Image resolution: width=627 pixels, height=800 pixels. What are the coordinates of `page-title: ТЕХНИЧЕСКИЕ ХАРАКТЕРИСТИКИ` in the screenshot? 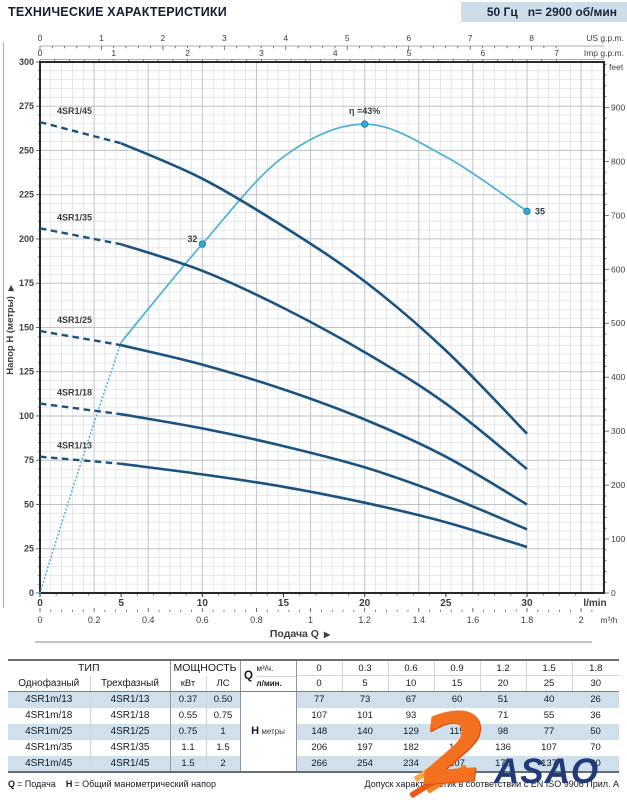 It's located at (117, 12).